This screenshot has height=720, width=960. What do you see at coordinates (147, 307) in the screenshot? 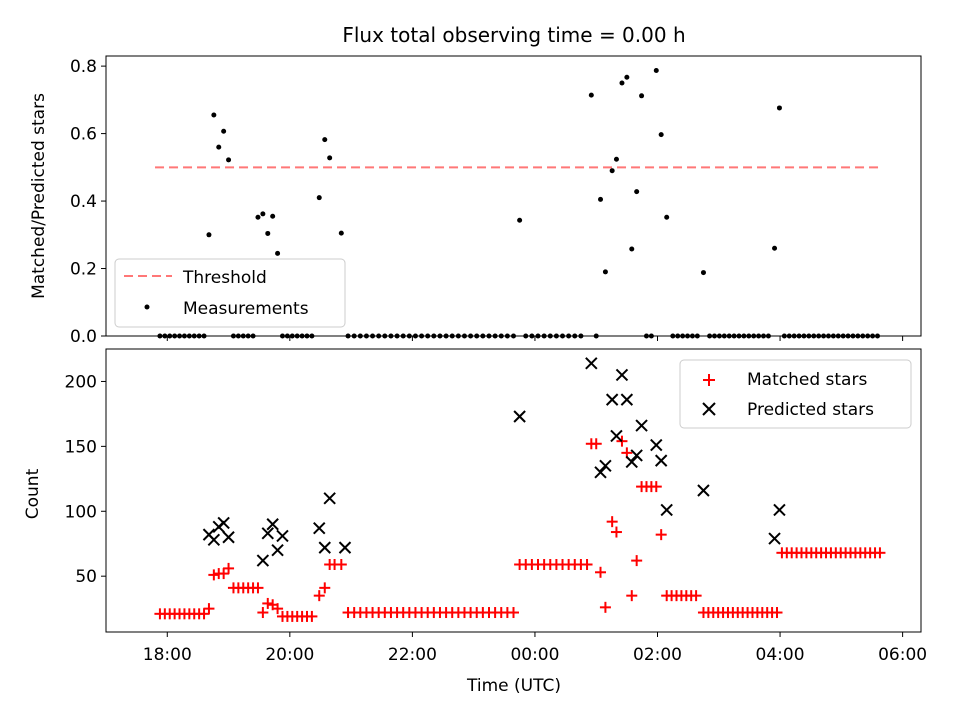
I see `legend-measurements-swatch` at bounding box center [147, 307].